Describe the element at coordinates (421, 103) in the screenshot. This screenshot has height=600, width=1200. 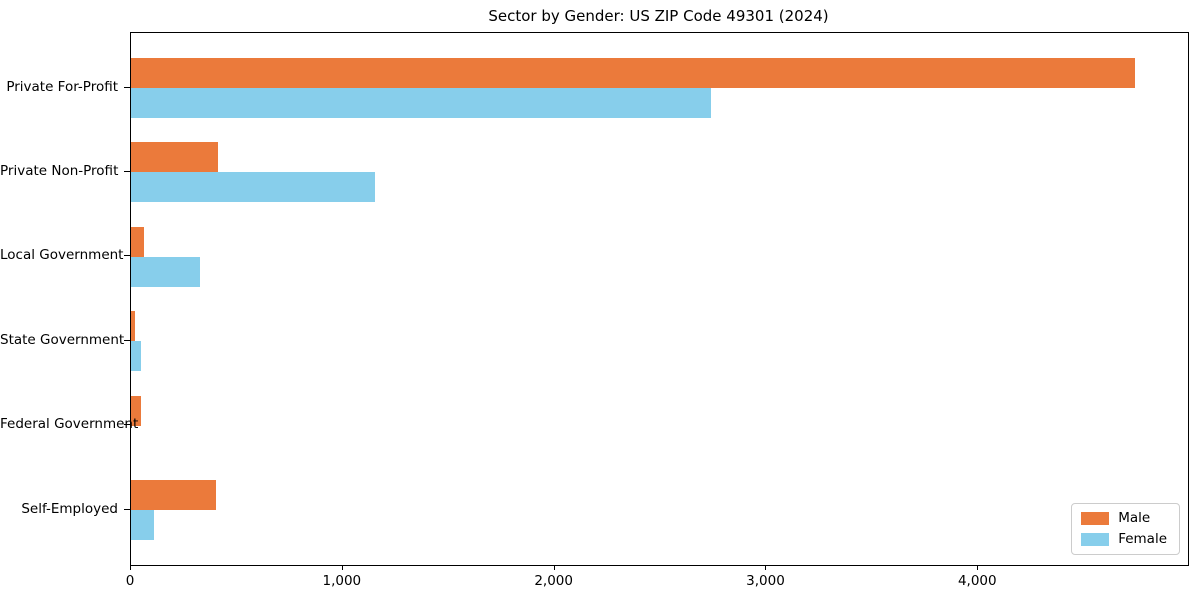
I see `bar-female-private-for-profit` at that location.